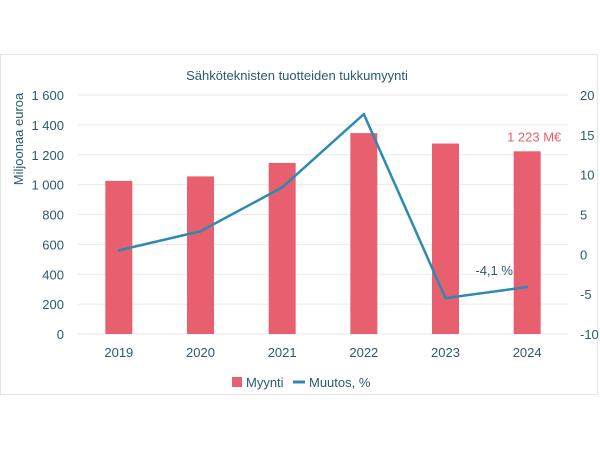  I want to click on annotations: 1 223 M€ -4,1 %, so click(518, 203).